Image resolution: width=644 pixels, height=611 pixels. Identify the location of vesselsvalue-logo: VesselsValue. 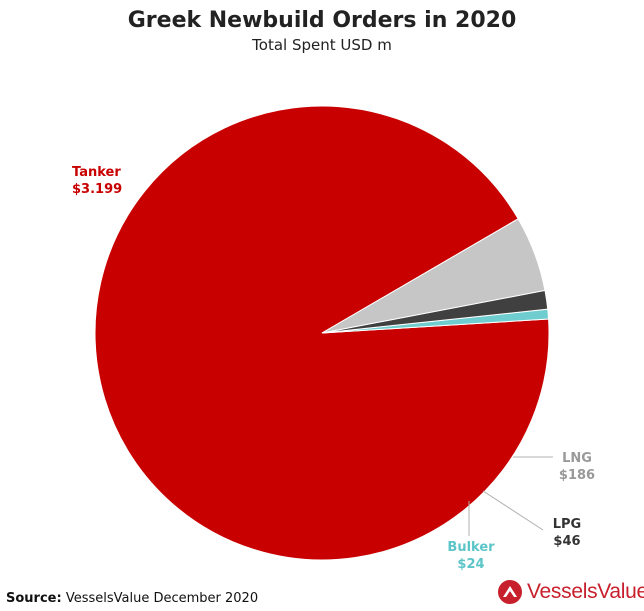
(570, 592).